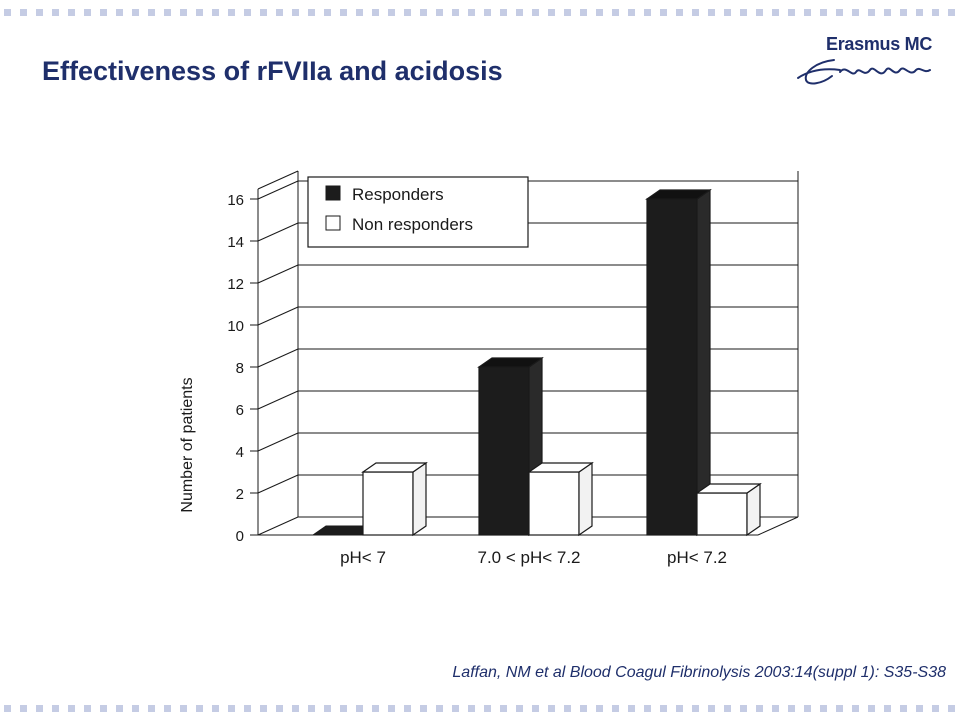 The image size is (960, 720). What do you see at coordinates (412, 224) in the screenshot?
I see `legend-label: Non responders` at bounding box center [412, 224].